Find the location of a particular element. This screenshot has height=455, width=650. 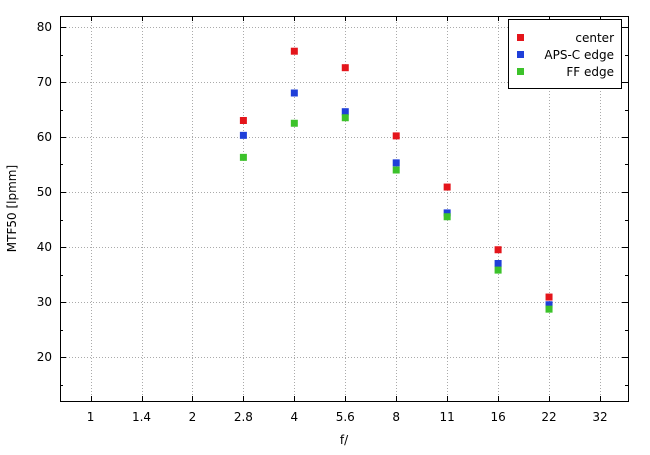

y-tick-label: 50 is located at coordinates (44, 192).